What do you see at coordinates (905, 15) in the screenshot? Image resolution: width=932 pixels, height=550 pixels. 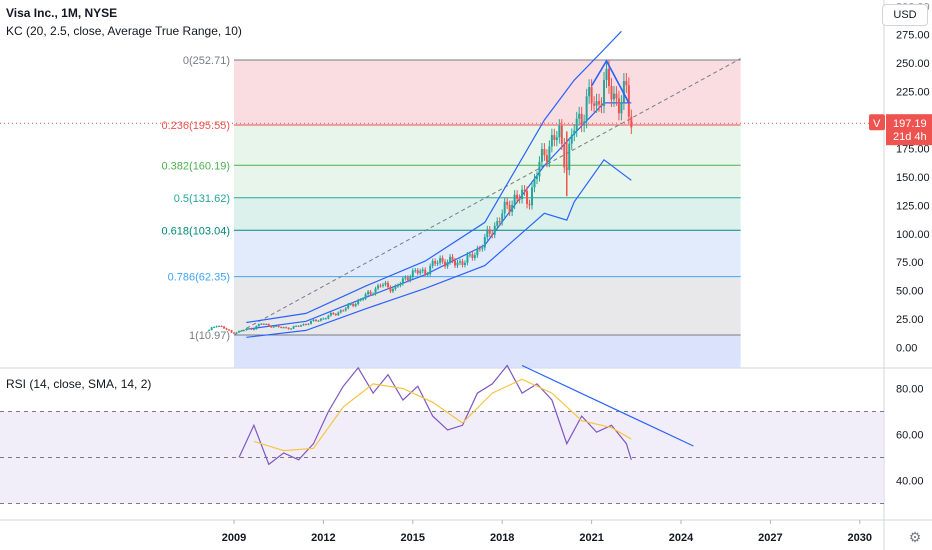 I see `currency-button: USD` at bounding box center [905, 15].